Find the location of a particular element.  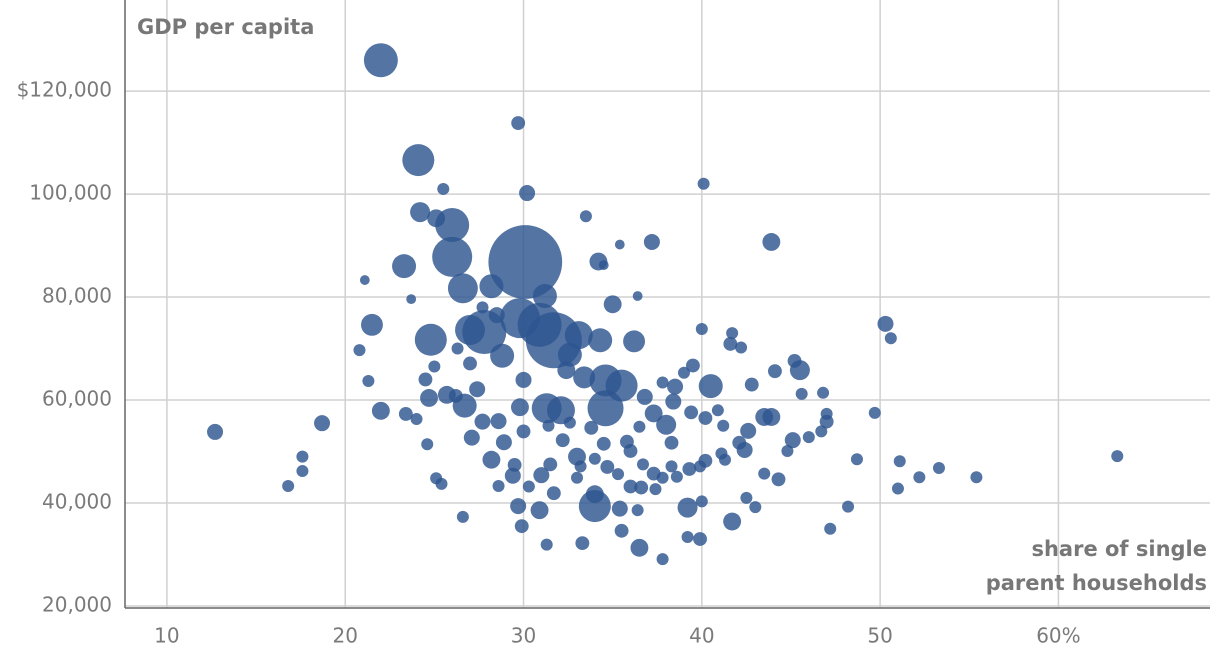

y-tick-label: 40,000 is located at coordinates (77, 501).